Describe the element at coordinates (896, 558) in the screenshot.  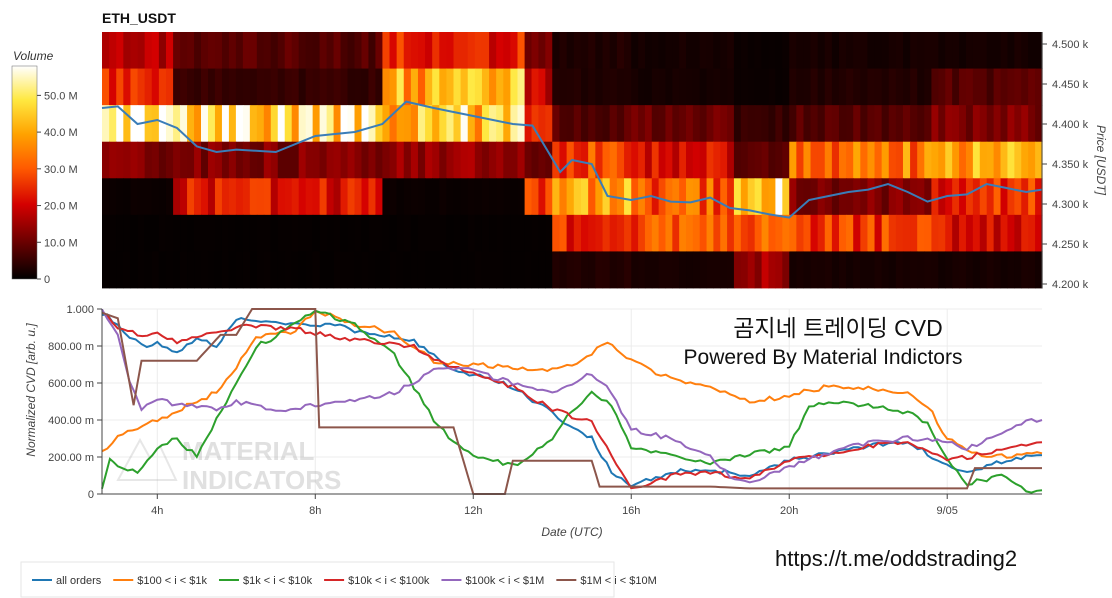
I see `telegram-url: https://t.me/oddstrading2` at that location.